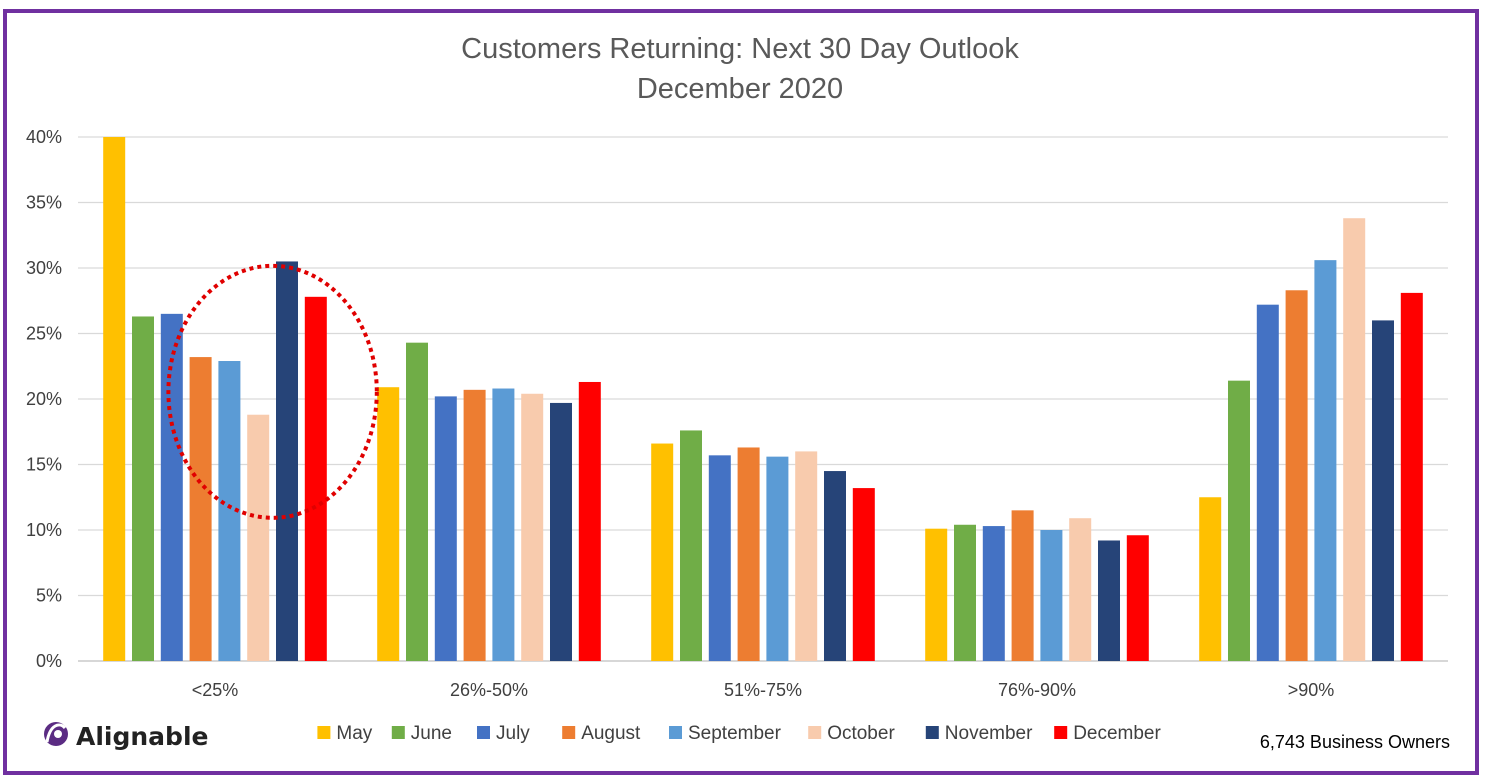  I want to click on legend-label: November, so click(989, 733).